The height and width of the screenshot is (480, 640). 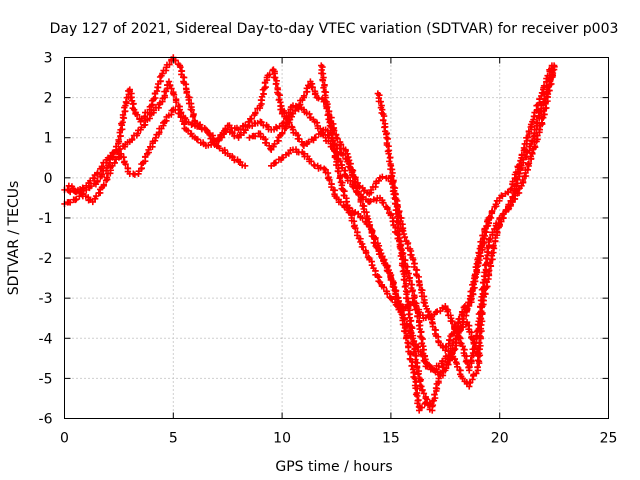 What do you see at coordinates (46, 299) in the screenshot?
I see `y-tick-label: -3` at bounding box center [46, 299].